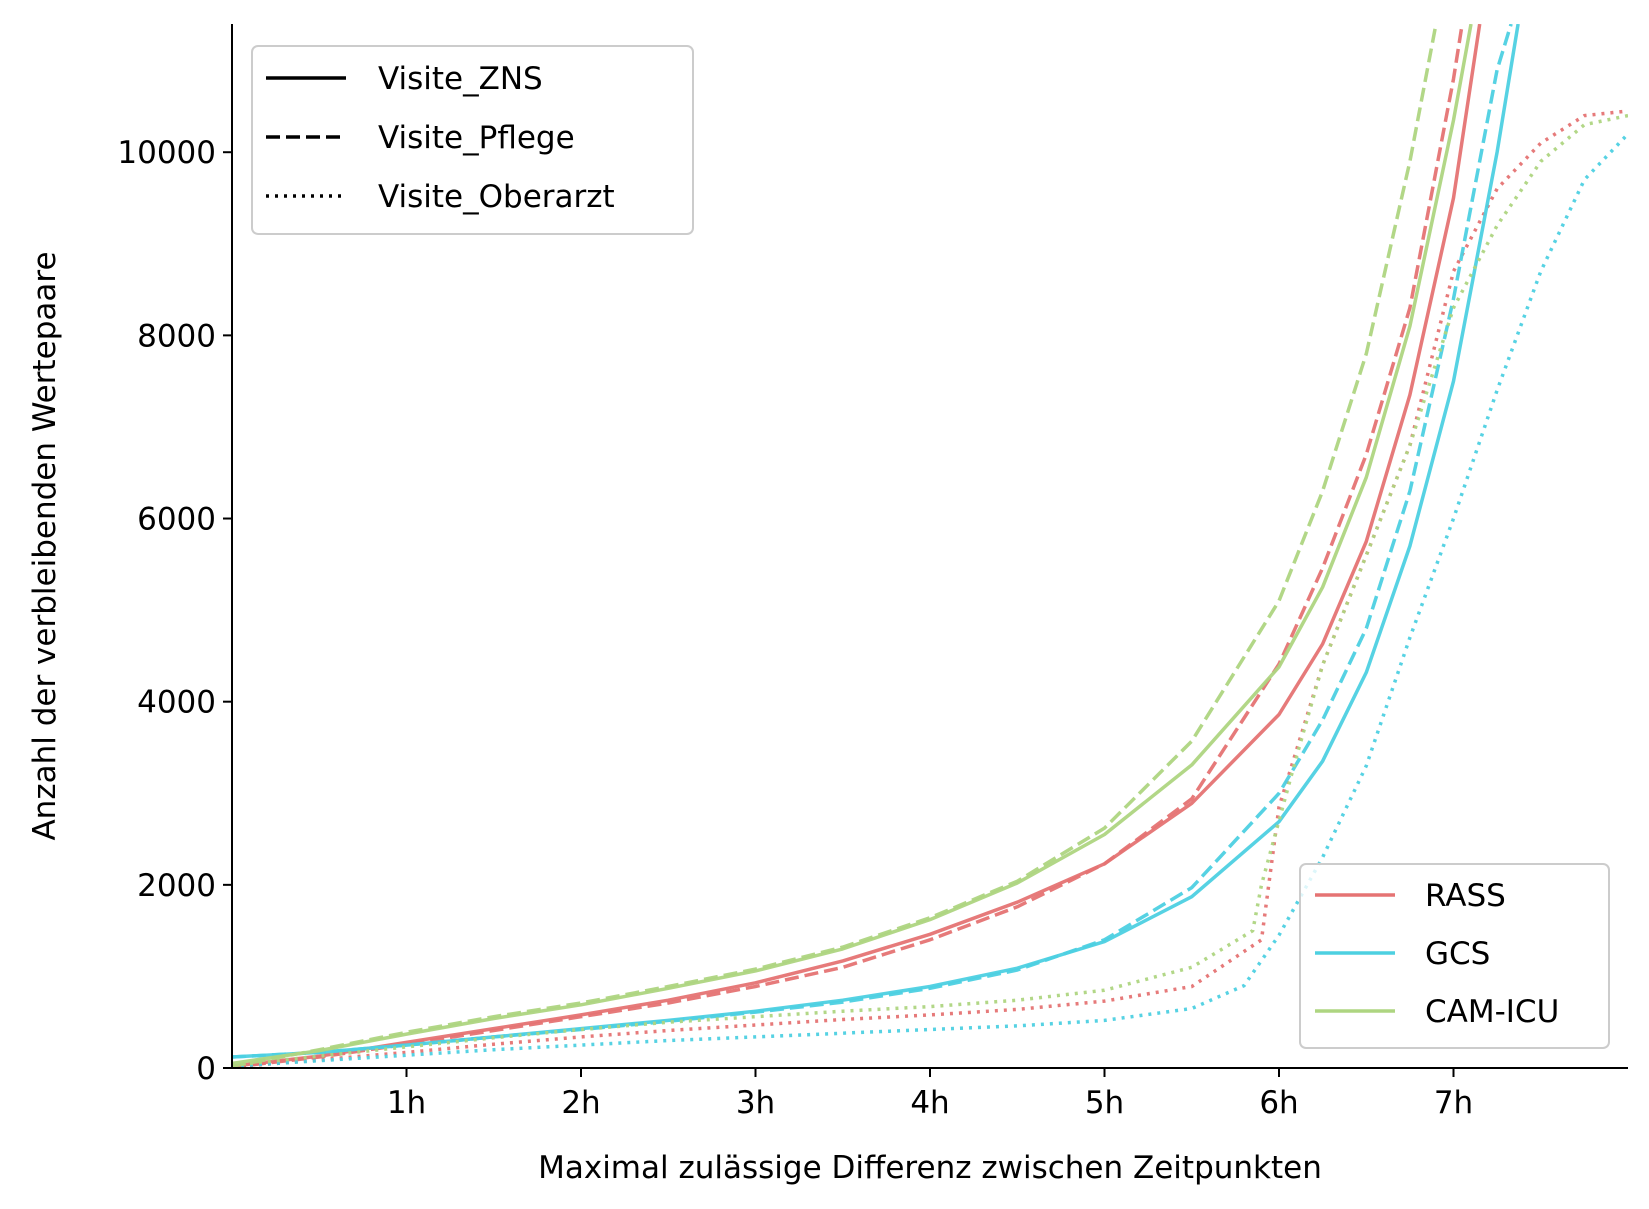 Image resolution: width=1649 pixels, height=1209 pixels. I want to click on y-tick-label: 6000, so click(176, 520).